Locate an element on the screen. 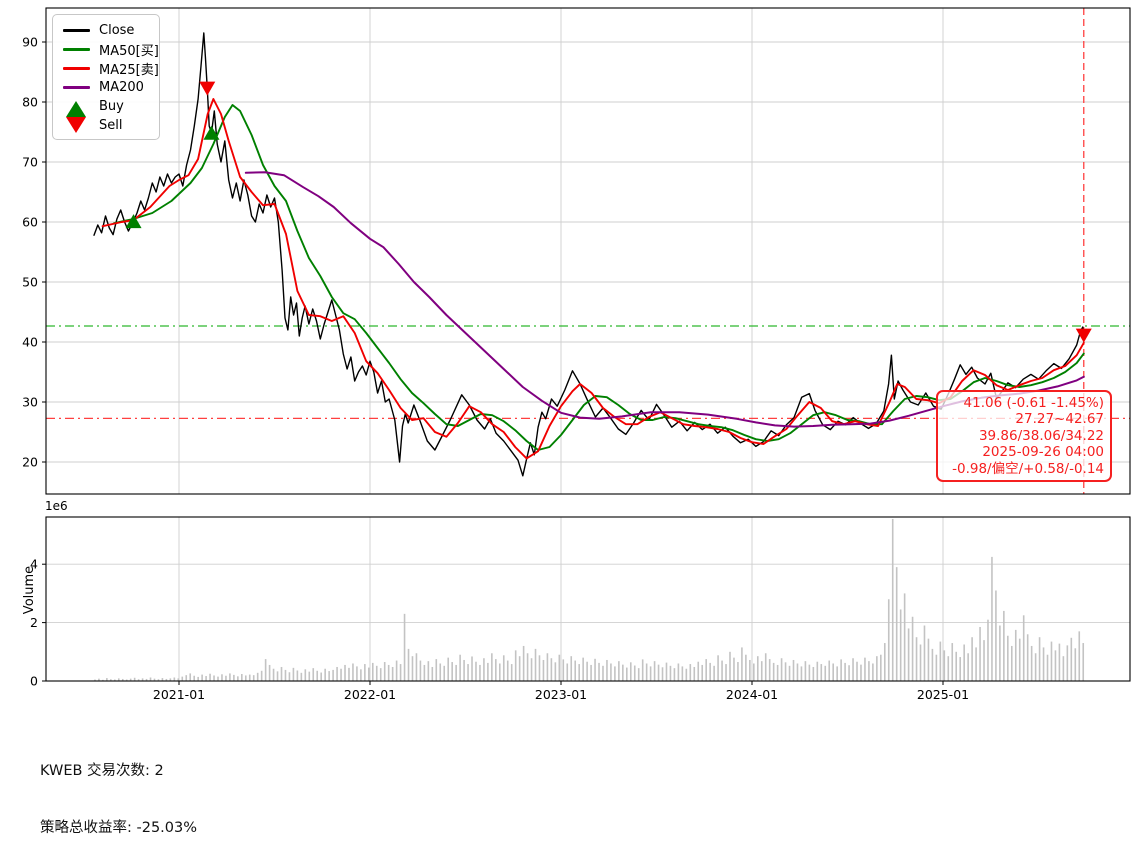  legend-label: Close is located at coordinates (117, 30).